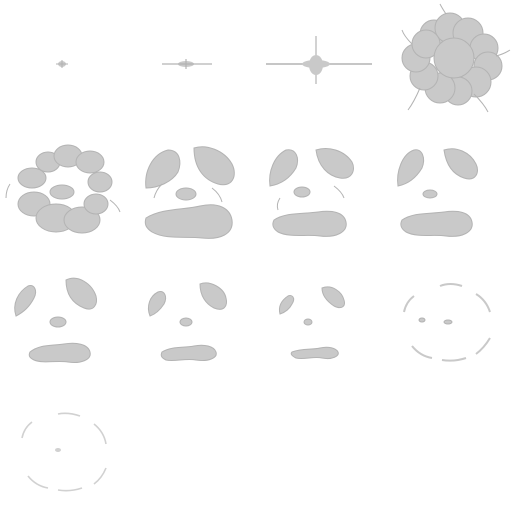 The image size is (512, 512). Describe the element at coordinates (187, 64) in the screenshot. I see `frame-02-art` at that location.